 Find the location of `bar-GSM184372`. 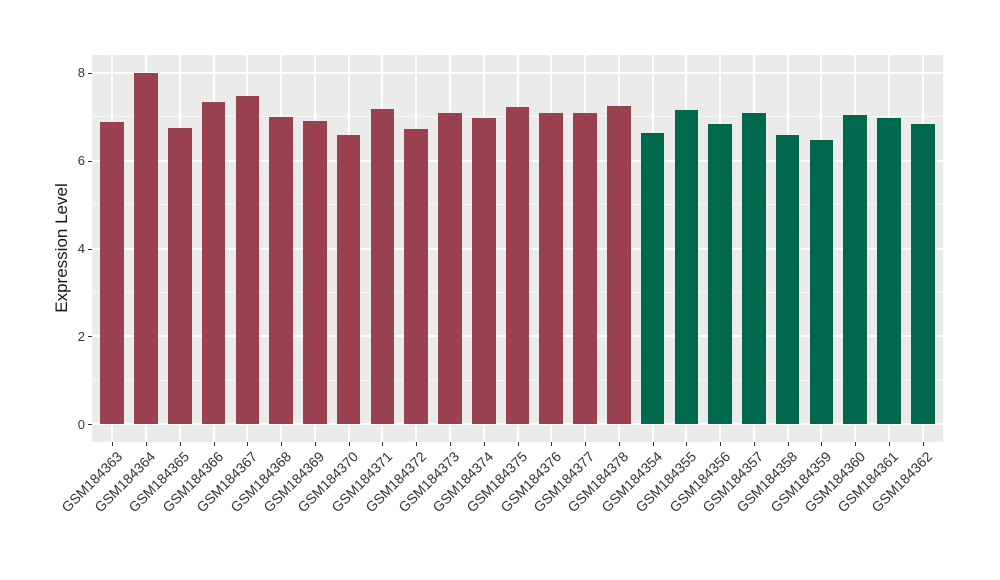

bar-GSM184372 is located at coordinates (416, 276).